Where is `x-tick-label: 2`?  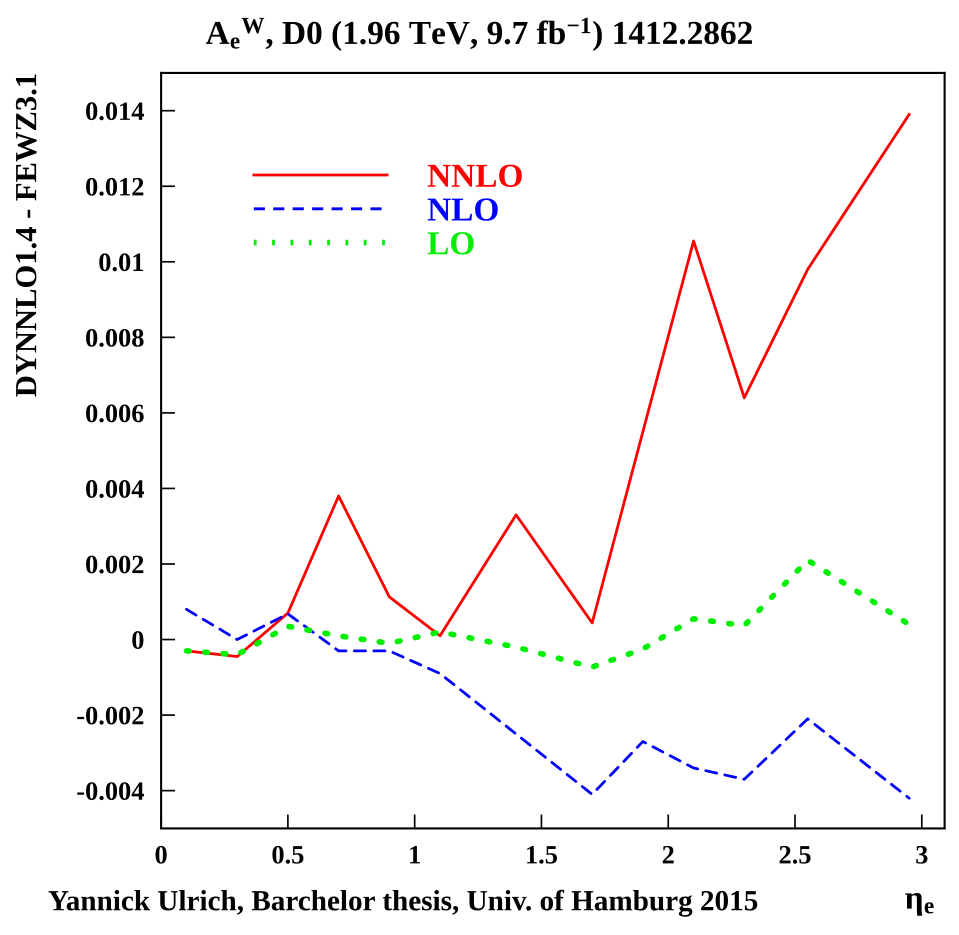 x-tick-label: 2 is located at coordinates (668, 855).